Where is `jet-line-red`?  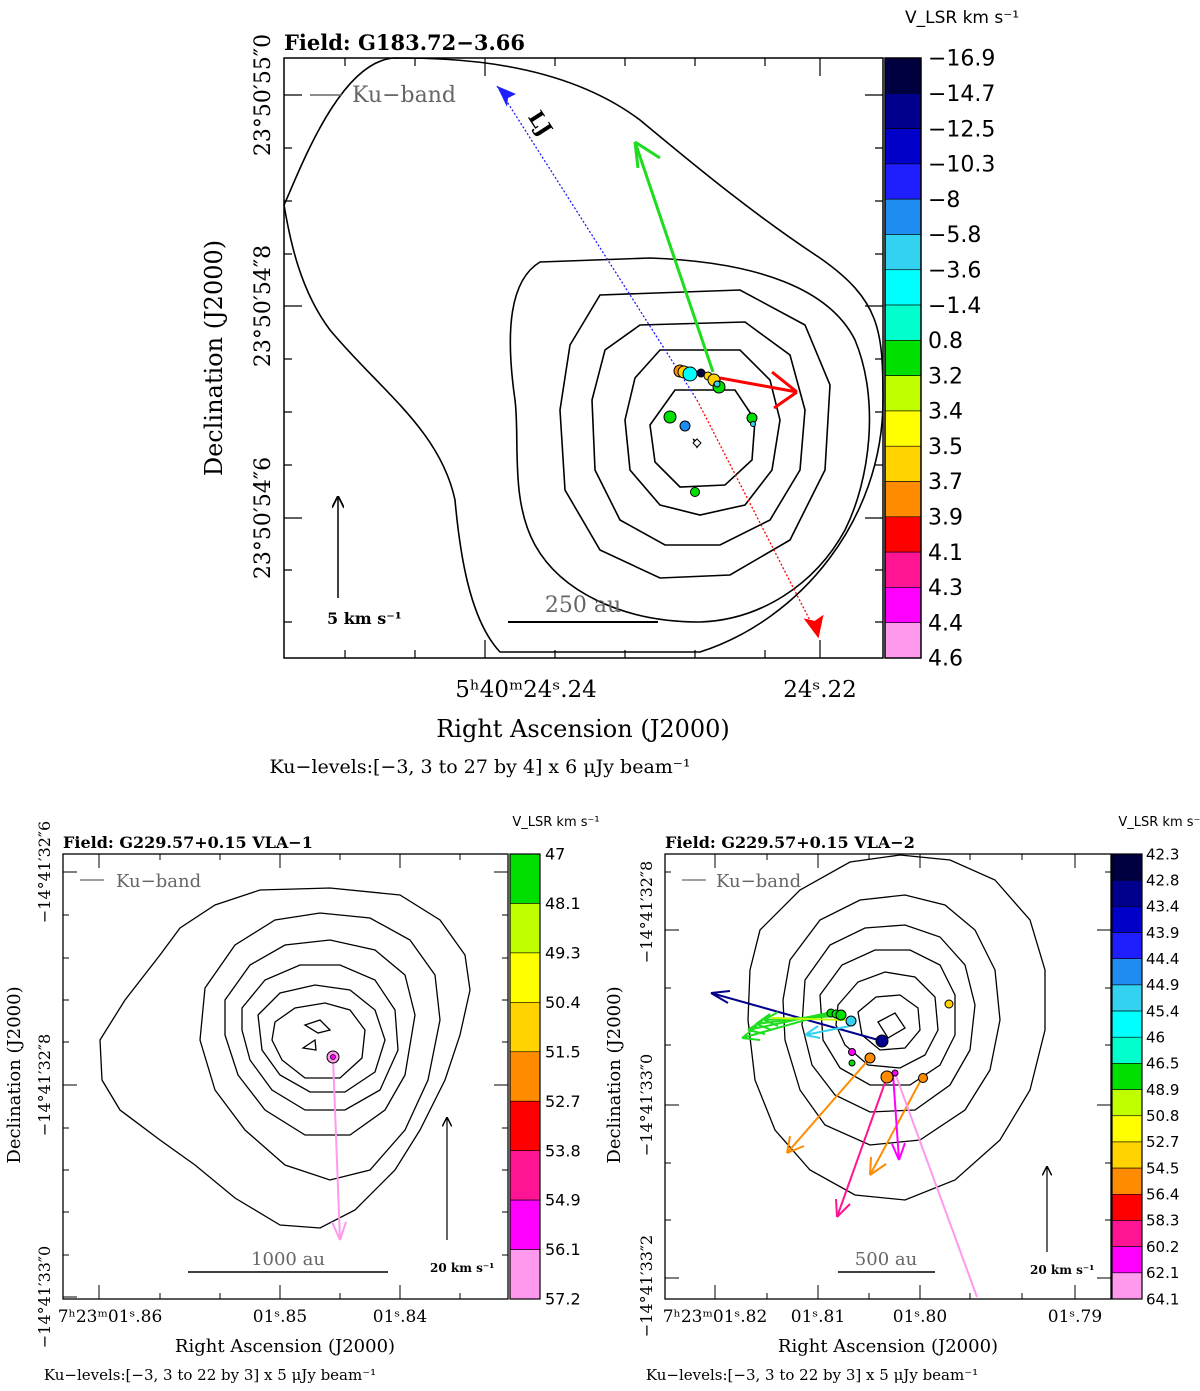
jet-line-red is located at coordinates (757, 518).